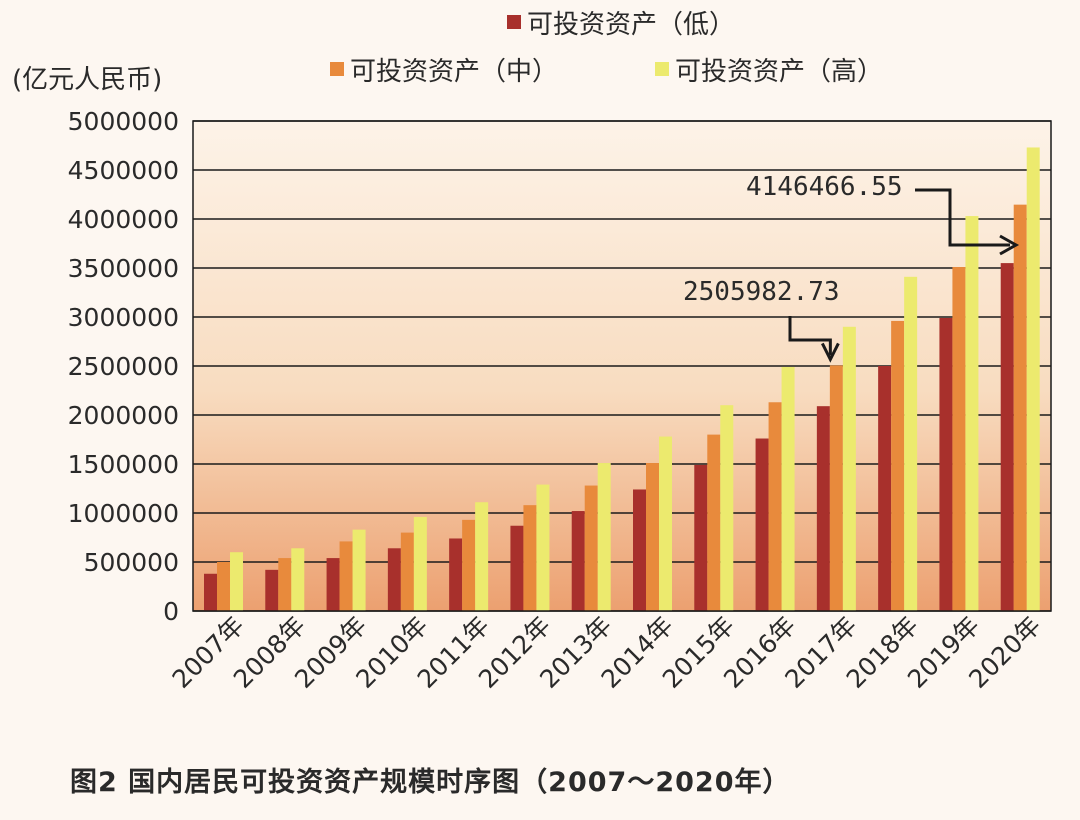 This screenshot has height=820, width=1080. What do you see at coordinates (123, 464) in the screenshot?
I see `y-tick-label: 1500000` at bounding box center [123, 464].